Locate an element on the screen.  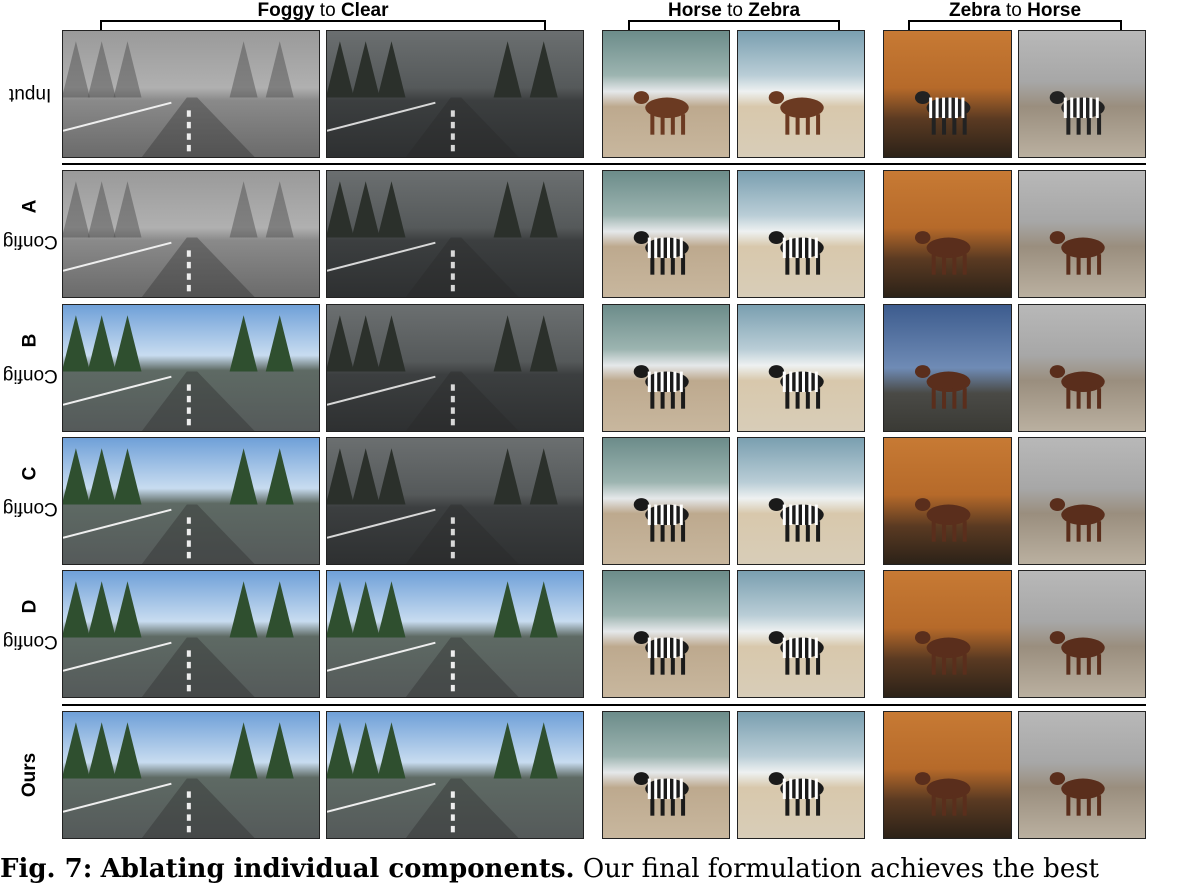
row-label-config-d: Config D is located at coordinates (30, 625).